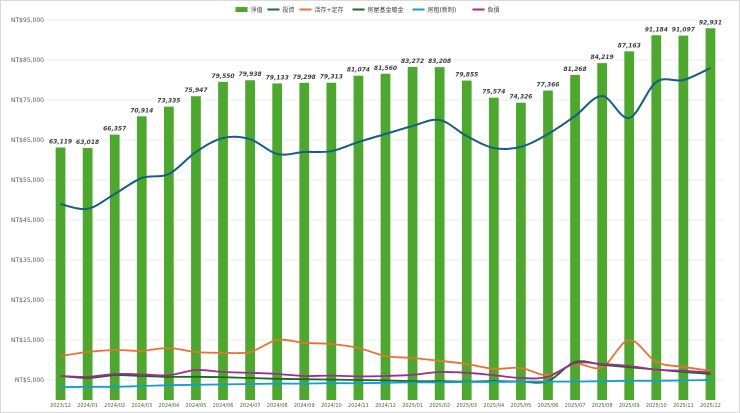  Describe the element at coordinates (386, 10) in the screenshot. I see `legend-label: 房屋基金贈金` at that location.